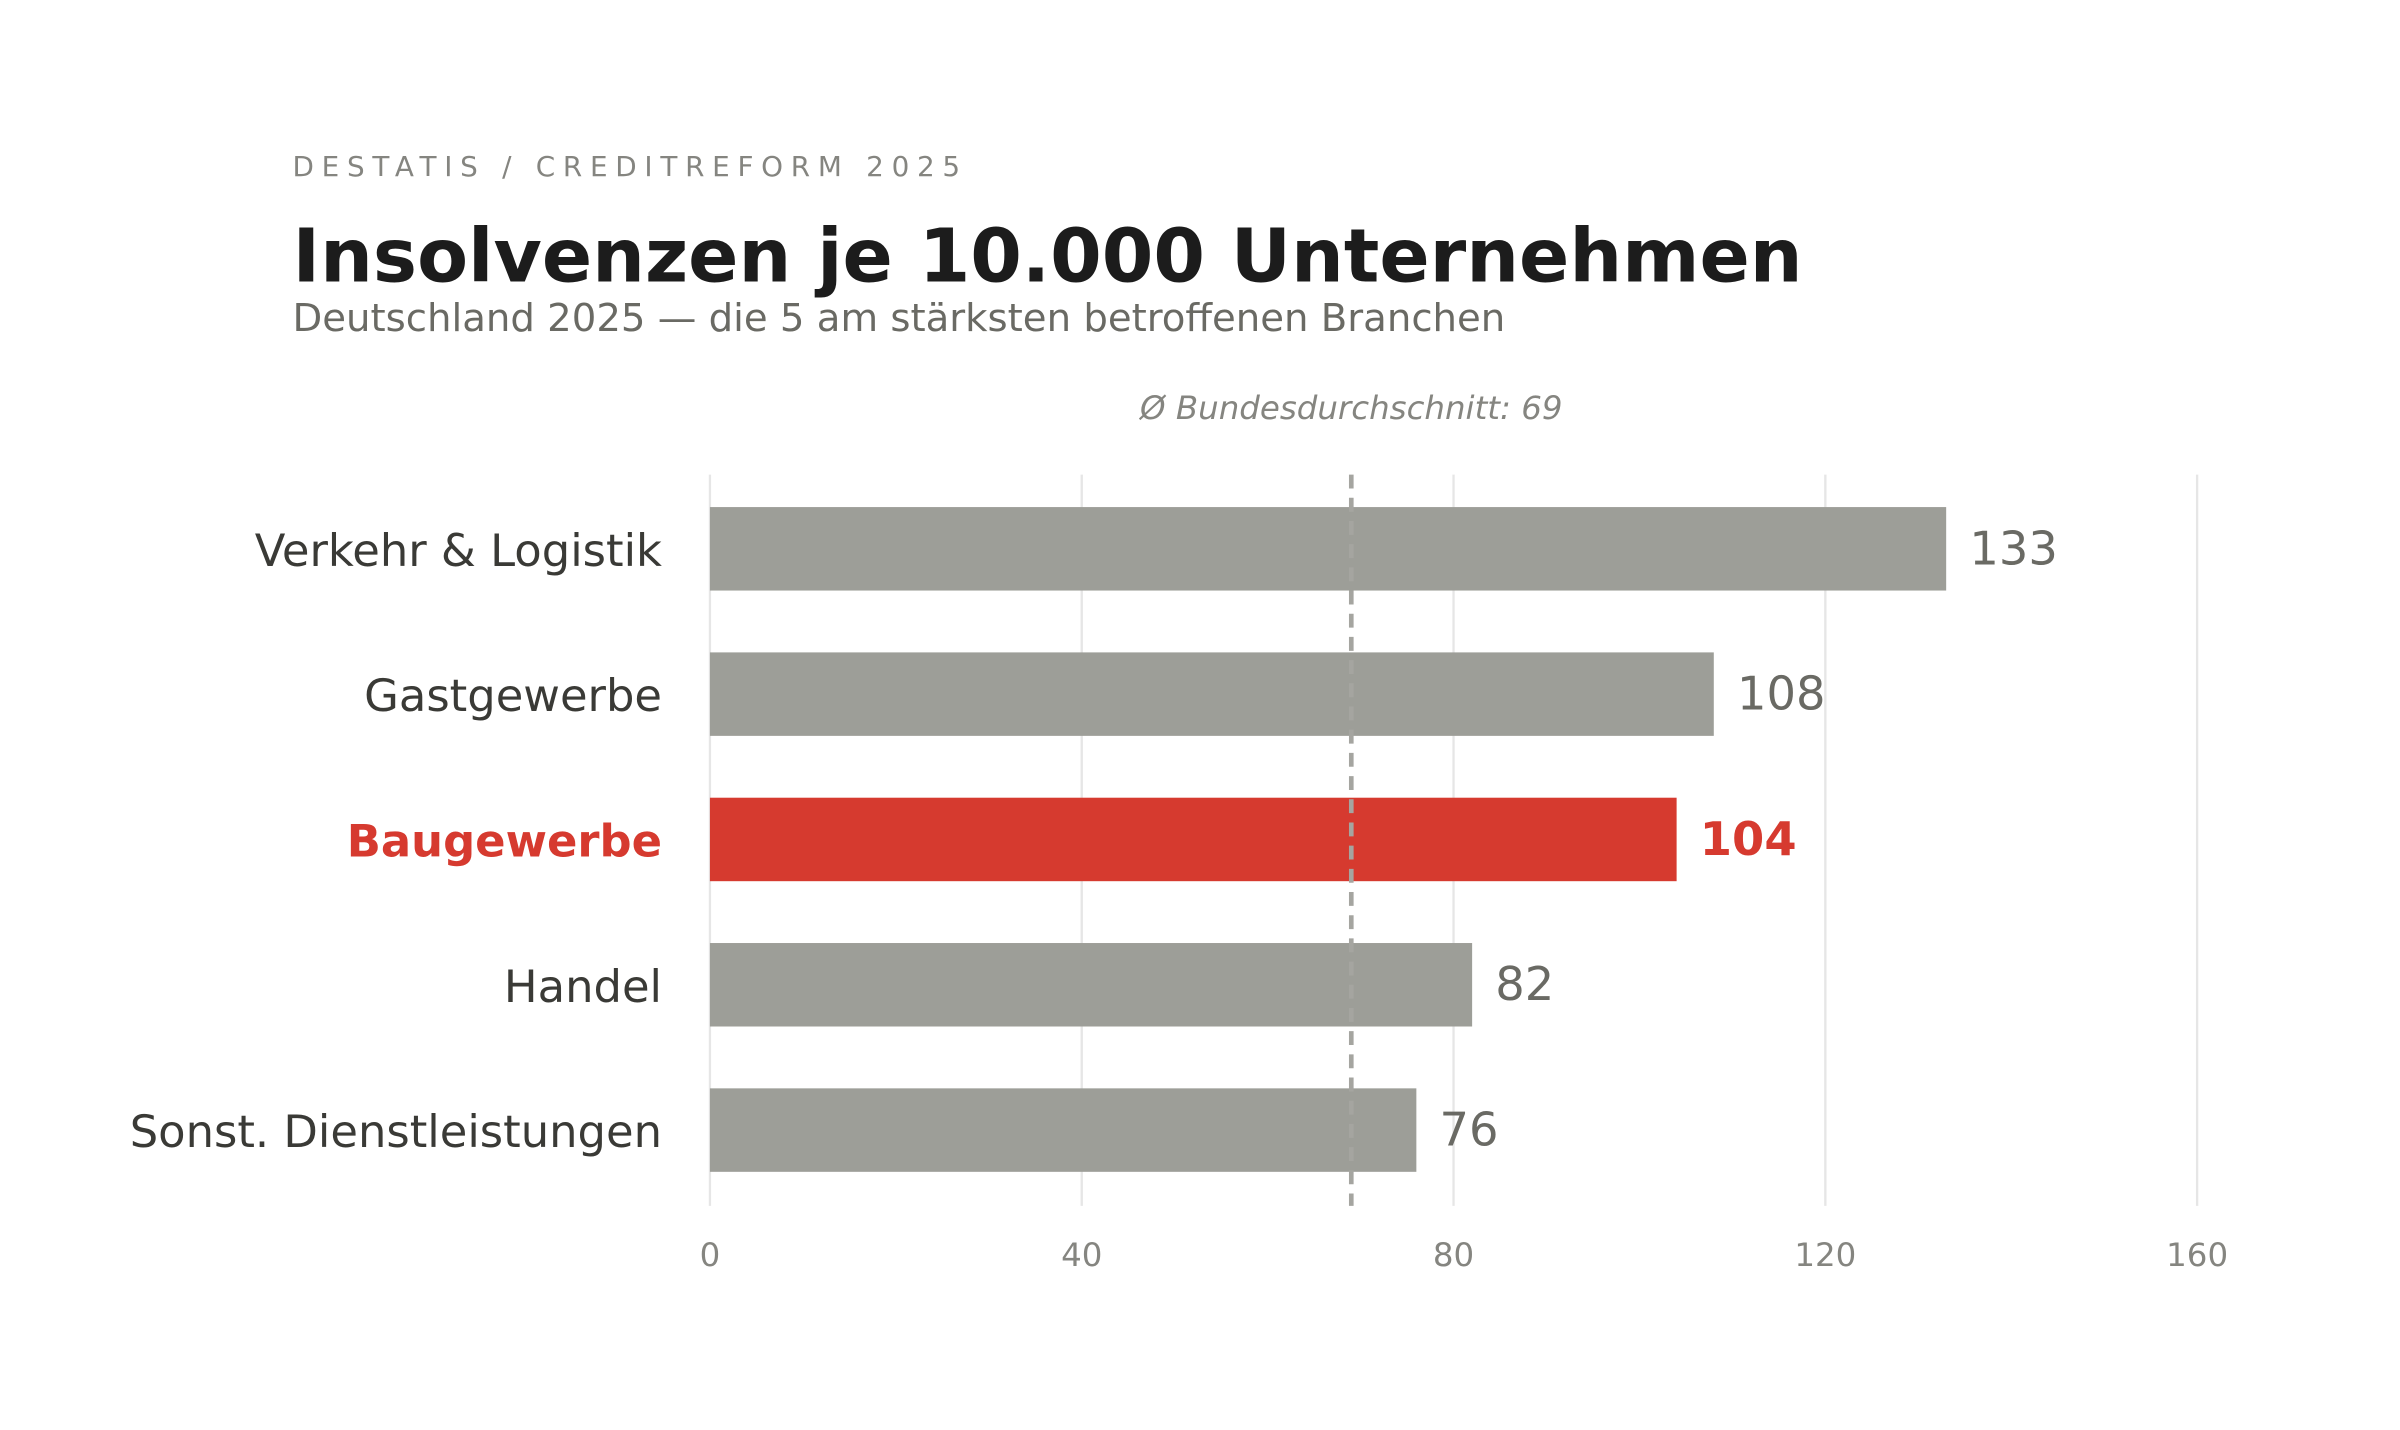 The width and height of the screenshot is (2400, 1430). Describe the element at coordinates (1081, 1255) in the screenshot. I see `x-tick-label: 40` at that location.